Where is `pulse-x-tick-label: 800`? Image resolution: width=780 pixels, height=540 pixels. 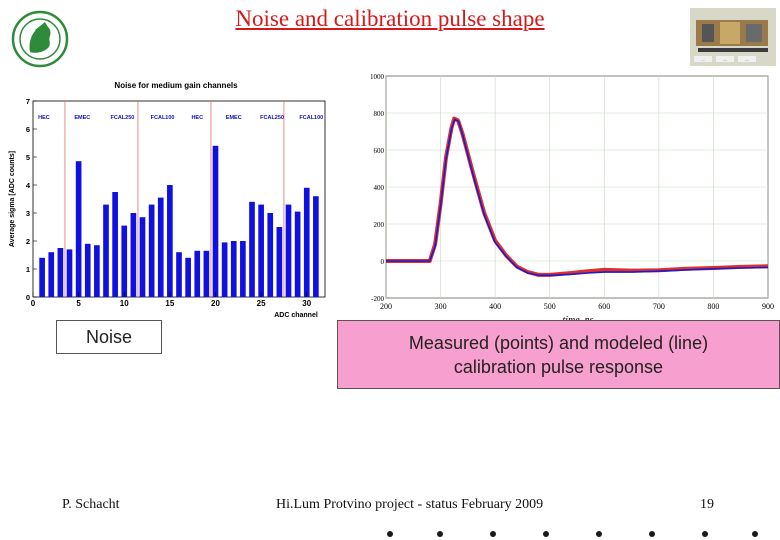
pulse-x-tick-label: 800 is located at coordinates (713, 306).